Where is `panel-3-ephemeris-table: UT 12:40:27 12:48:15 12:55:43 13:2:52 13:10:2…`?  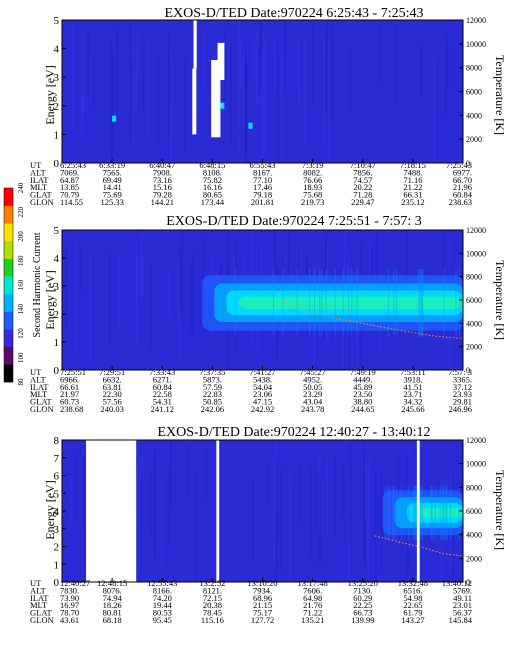 panel-3-ephemeris-table: UT 12:40:27 12:48:15 12:55:43 13:2:52 13:10:2… is located at coordinates (251, 601).